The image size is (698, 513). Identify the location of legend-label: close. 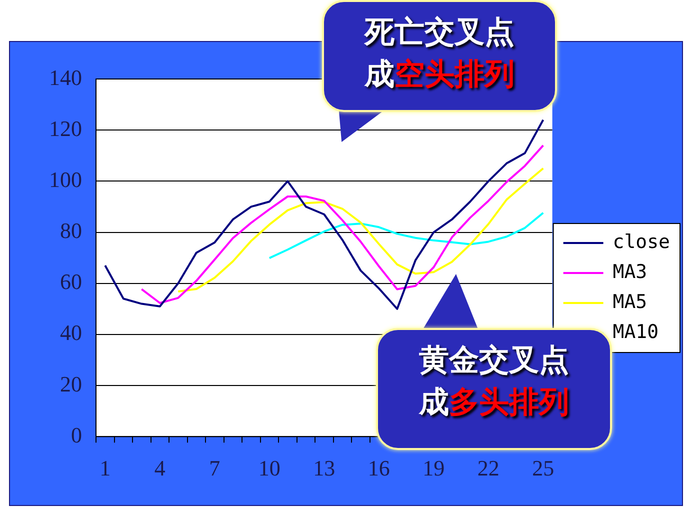
(641, 241).